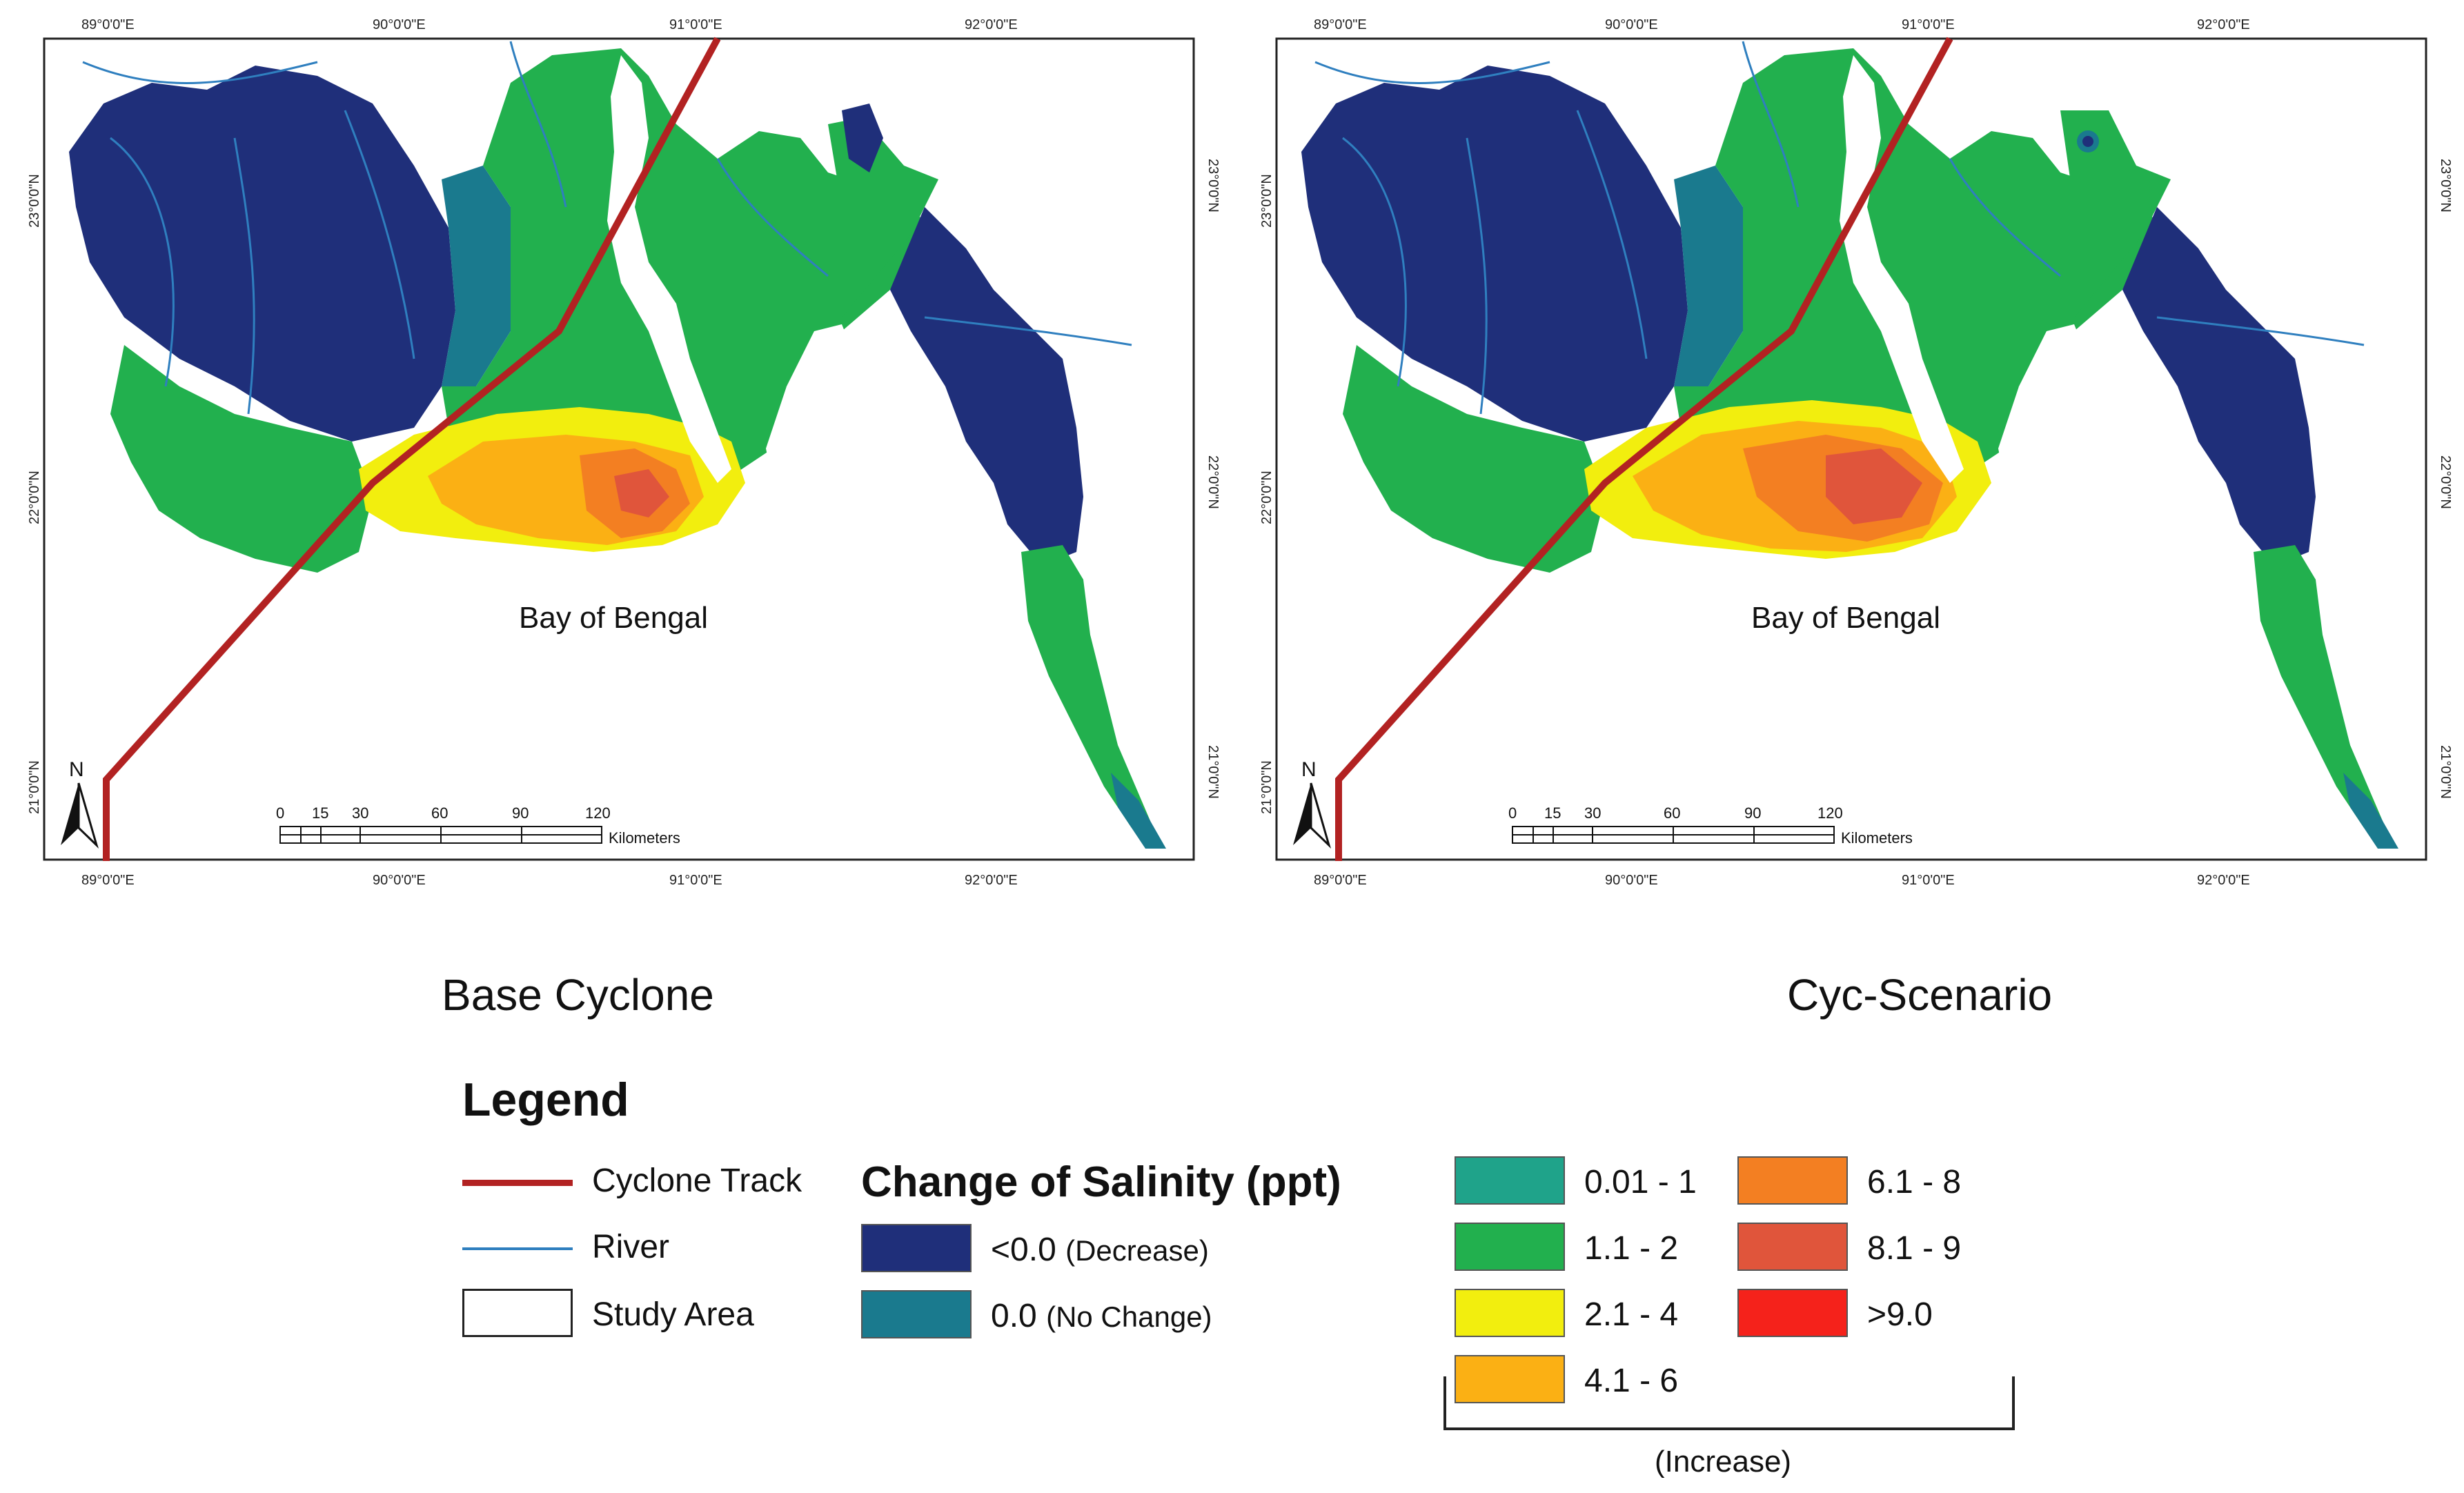 This screenshot has width=2464, height=1493. I want to click on map-title-cyc-scenario: Cyc-Scenario, so click(1920, 995).